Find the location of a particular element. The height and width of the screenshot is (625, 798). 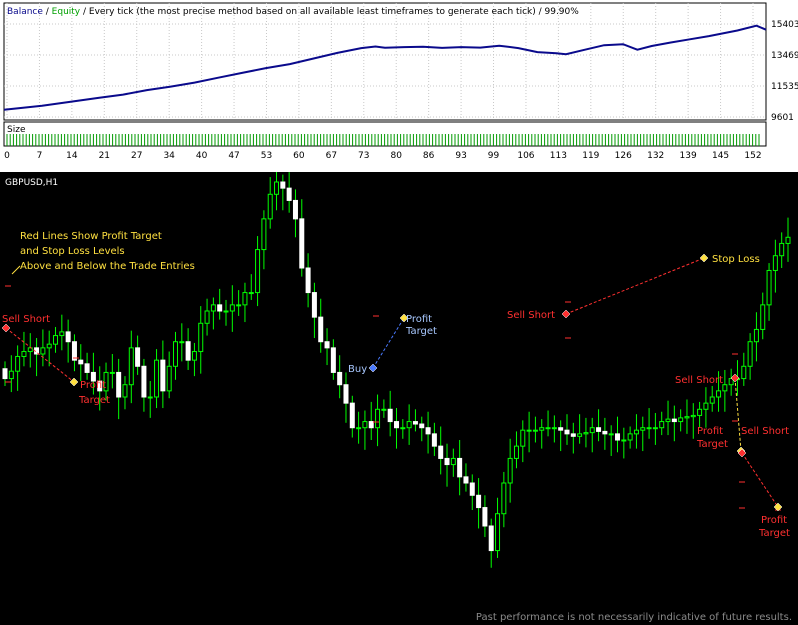

x-tick-label: 60 is located at coordinates (299, 156).